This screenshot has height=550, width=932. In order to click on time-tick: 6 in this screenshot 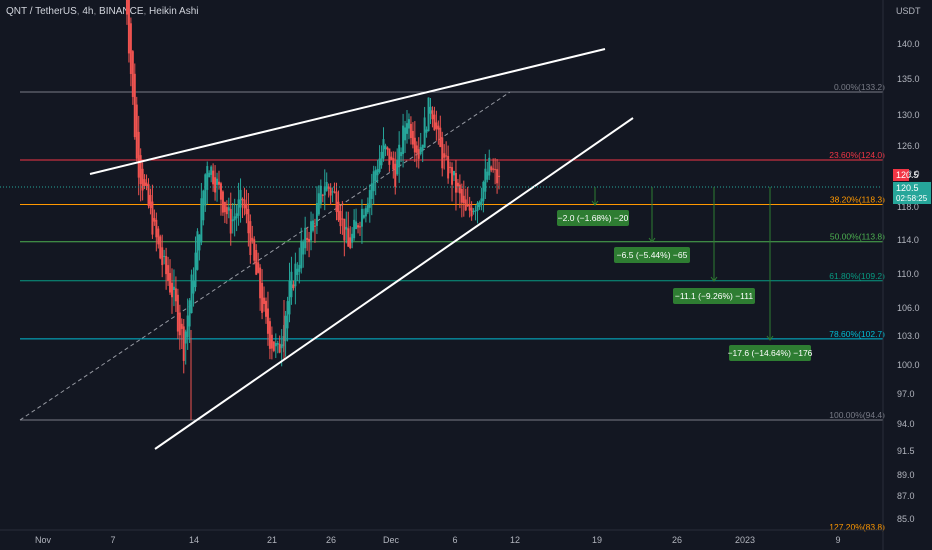, I will do `click(454, 540)`.